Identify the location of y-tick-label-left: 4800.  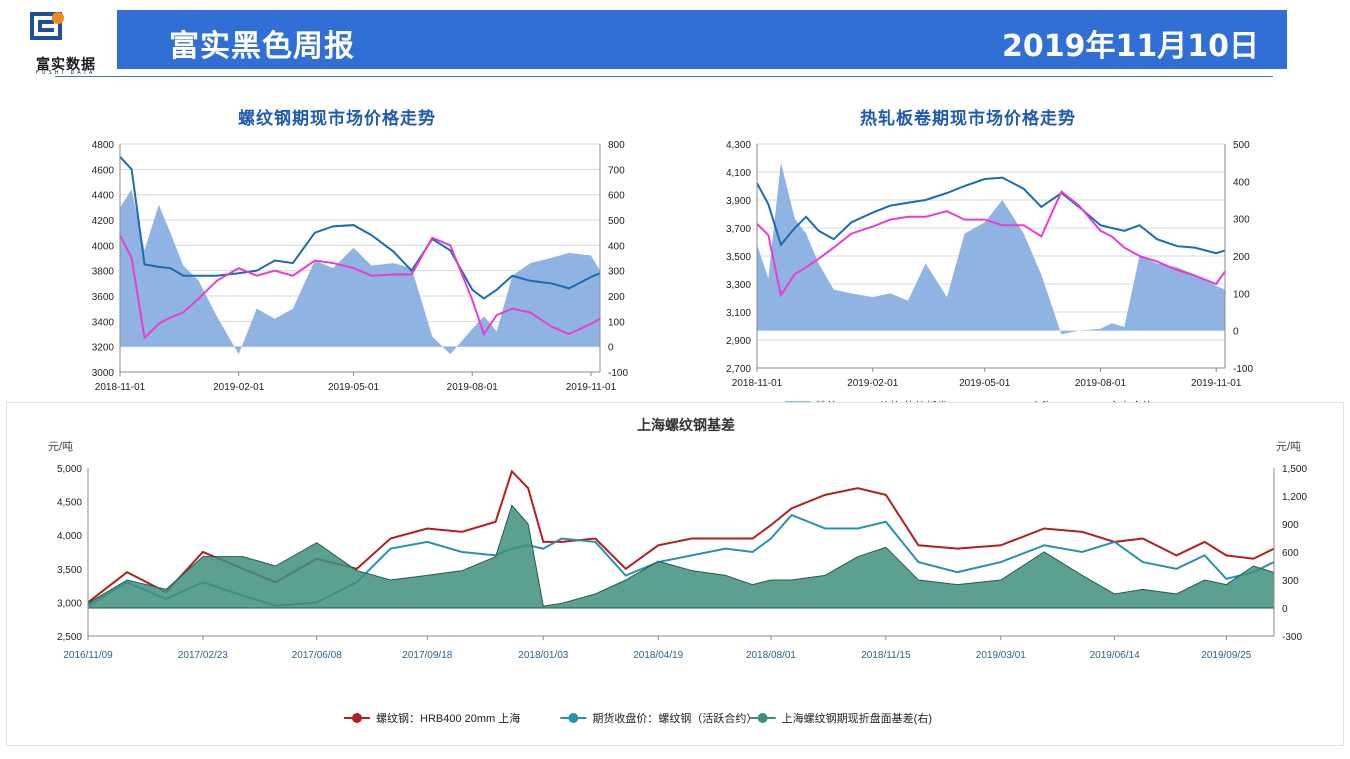
(103, 145).